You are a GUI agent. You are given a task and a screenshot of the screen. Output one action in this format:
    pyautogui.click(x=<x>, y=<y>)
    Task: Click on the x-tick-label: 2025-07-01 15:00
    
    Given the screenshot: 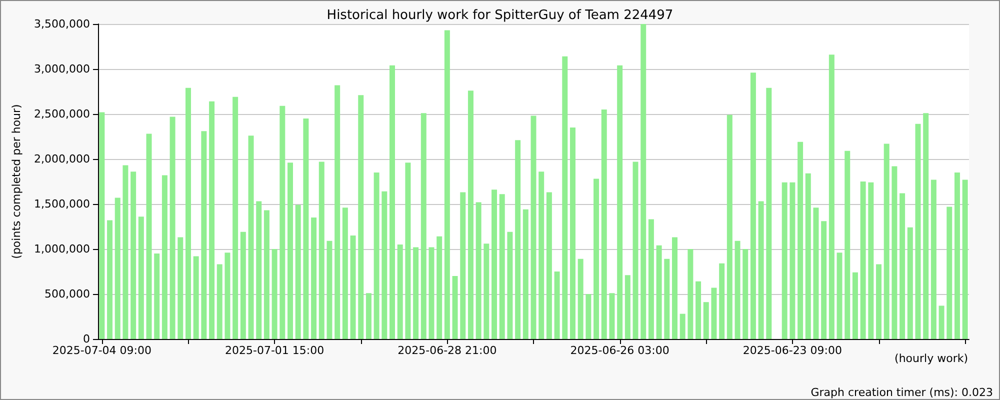 What is the action you would take?
    pyautogui.click(x=274, y=350)
    